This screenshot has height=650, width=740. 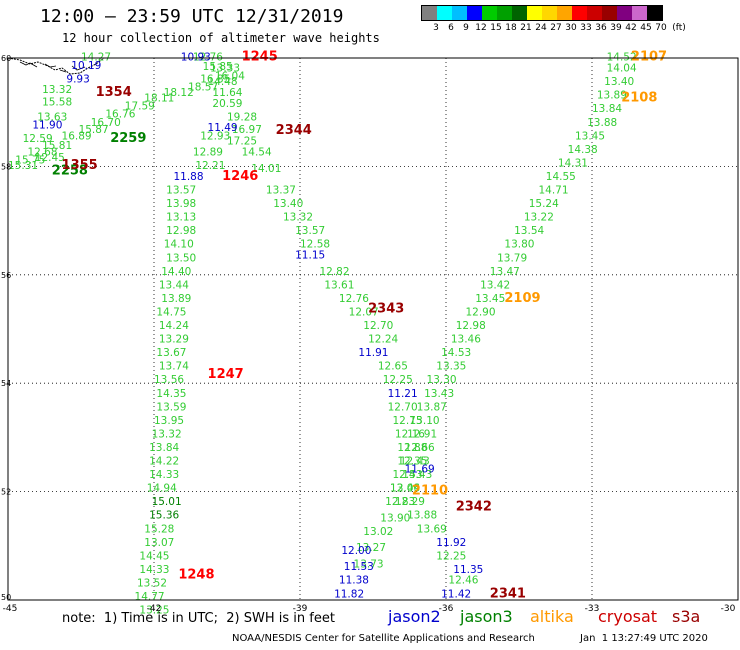 I want to click on wave-height-value: 12.46, so click(x=463, y=581).